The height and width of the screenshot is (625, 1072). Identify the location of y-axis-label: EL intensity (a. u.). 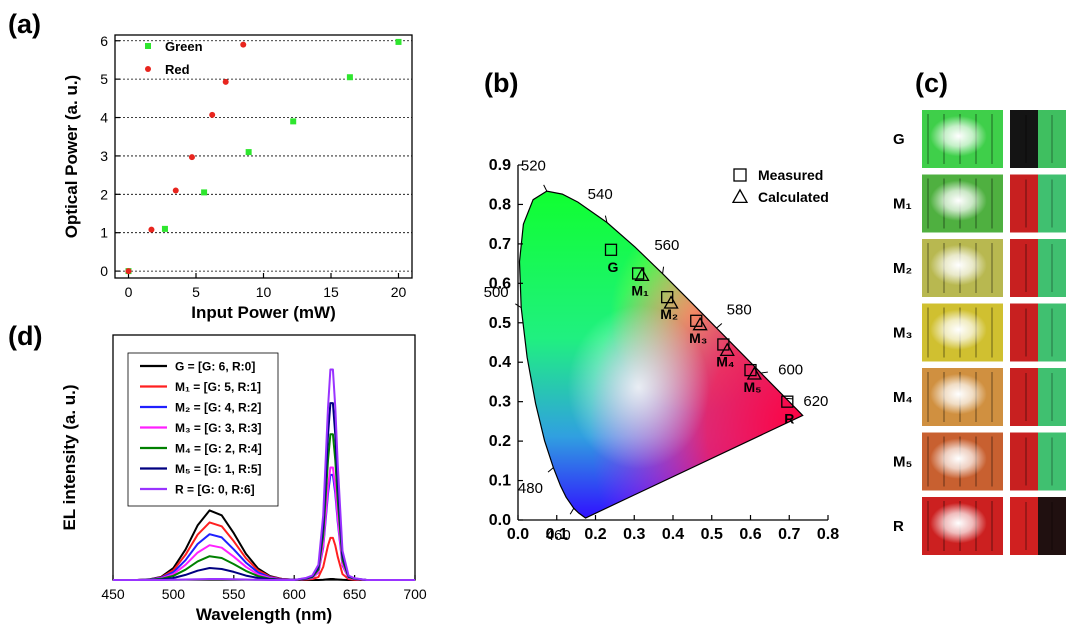
(69, 457).